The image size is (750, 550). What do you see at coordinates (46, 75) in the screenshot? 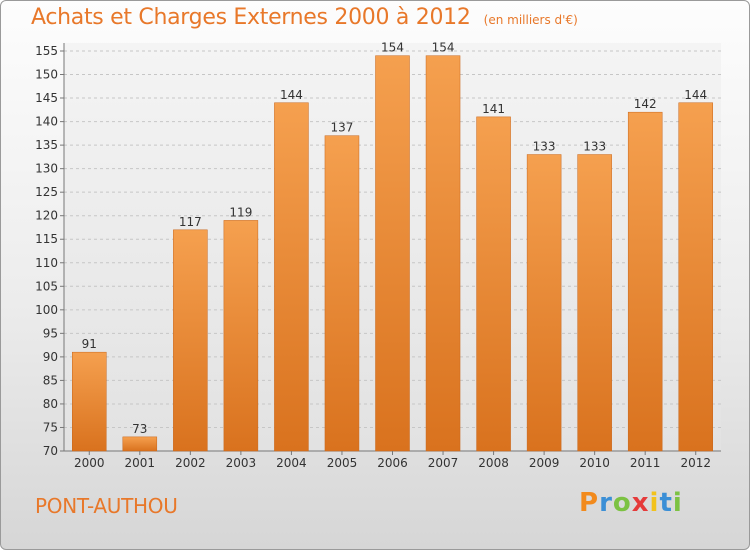
I see `y-tick-label: 150` at bounding box center [46, 75].